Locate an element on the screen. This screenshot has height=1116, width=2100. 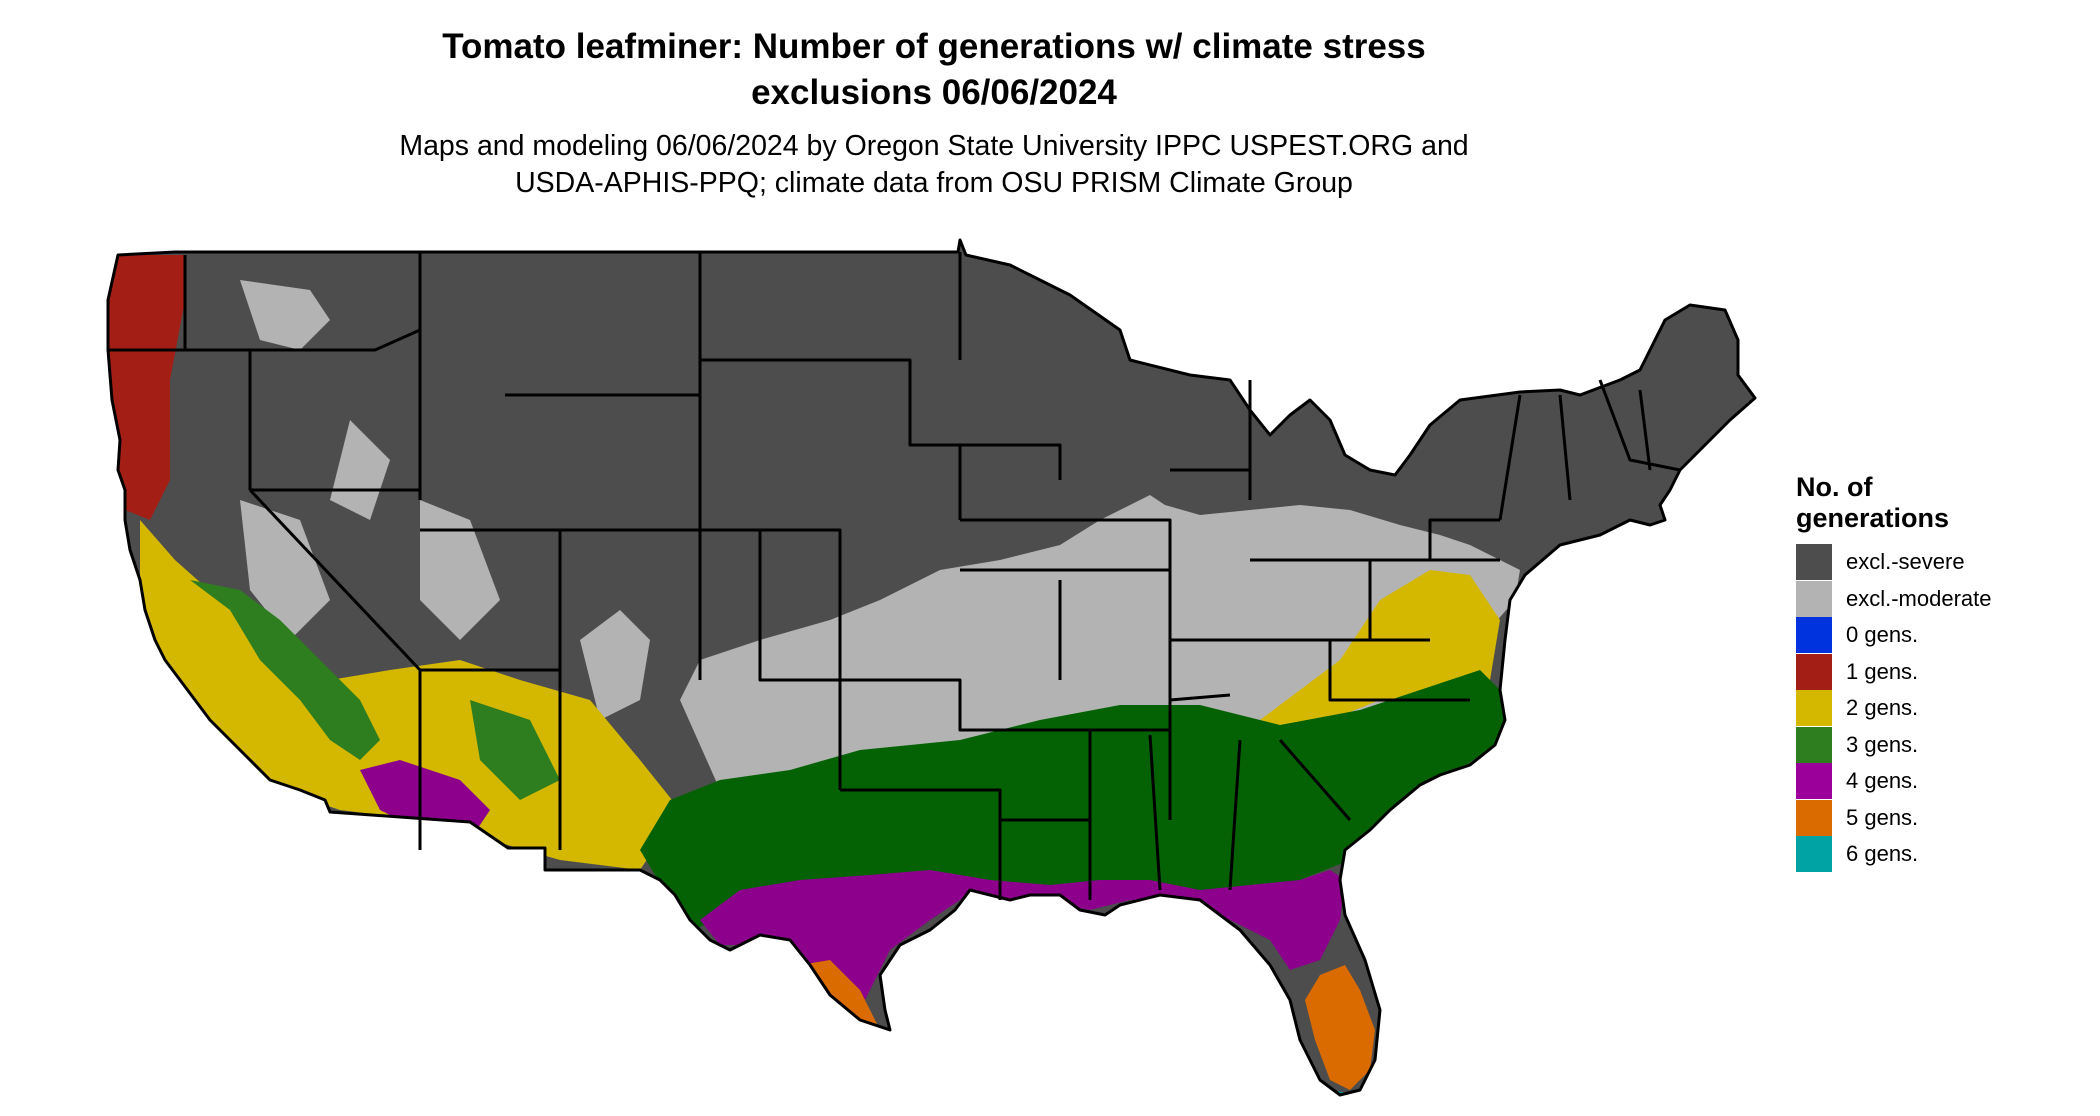
legend-label: 0 gens. is located at coordinates (1882, 635).